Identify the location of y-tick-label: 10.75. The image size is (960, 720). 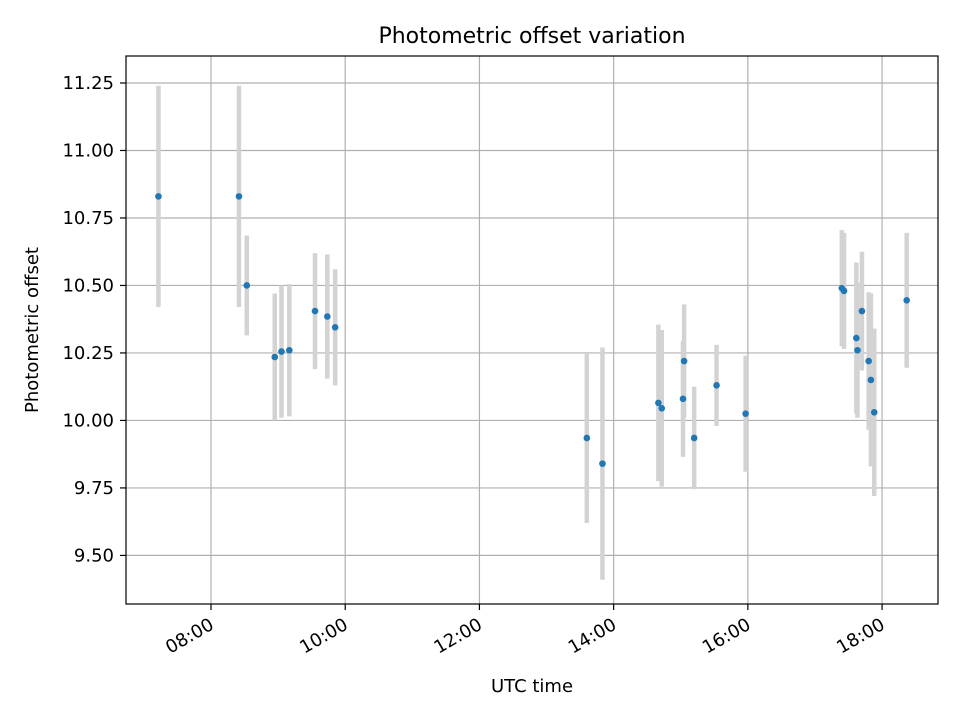
(88, 218).